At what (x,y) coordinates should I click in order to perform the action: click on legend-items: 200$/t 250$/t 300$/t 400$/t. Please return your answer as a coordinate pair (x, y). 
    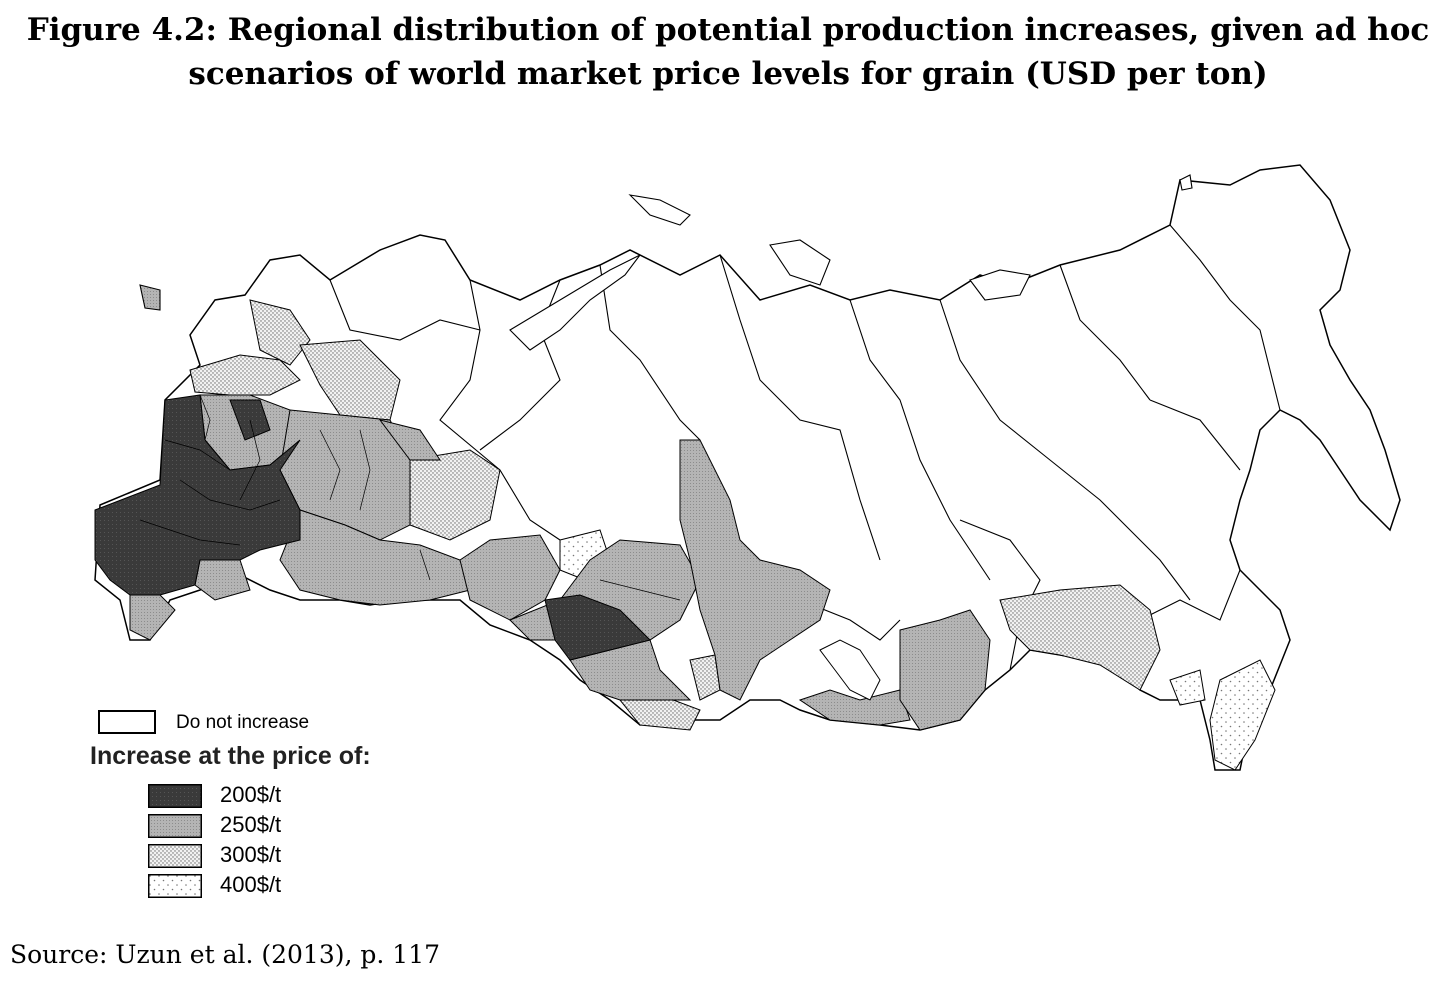
    Looking at the image, I should click on (273, 841).